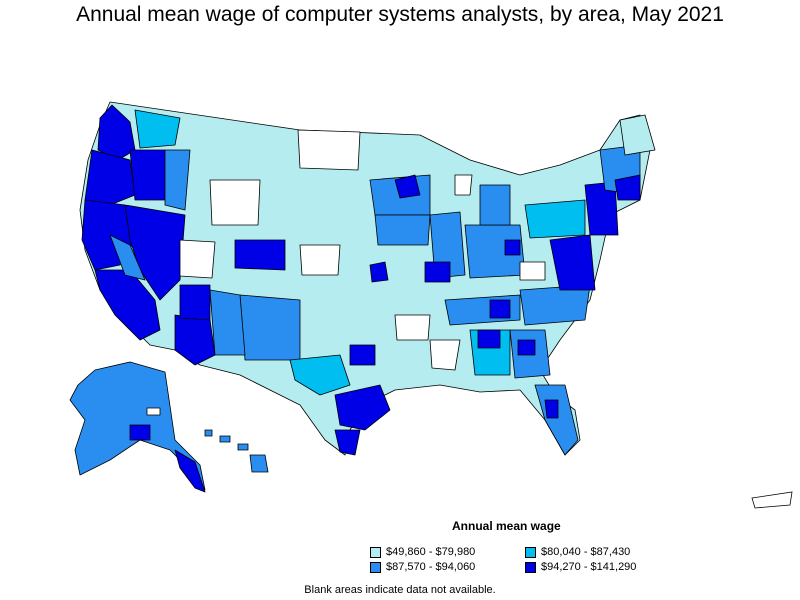 This screenshot has height=600, width=800. Describe the element at coordinates (329, 150) in the screenshot. I see `blank-north-dakota` at that location.